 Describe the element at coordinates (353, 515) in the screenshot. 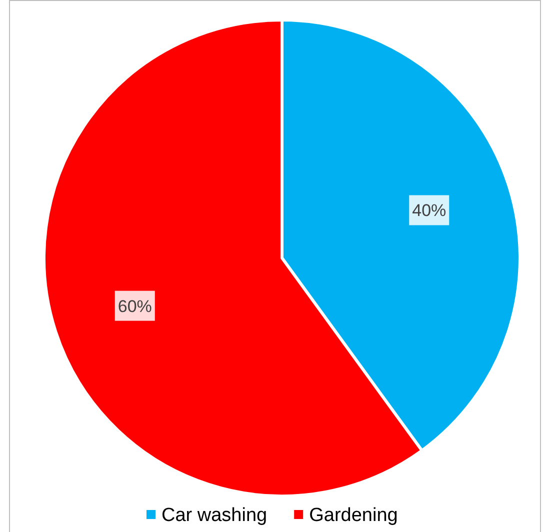

I see `legend-label: Gardening` at that location.